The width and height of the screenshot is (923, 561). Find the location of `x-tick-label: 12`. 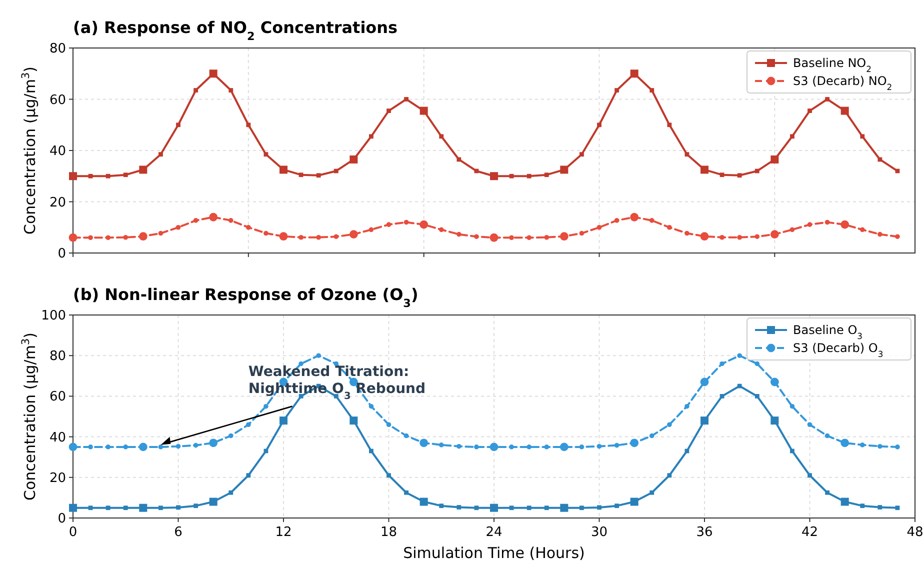

x-tick-label: 12 is located at coordinates (283, 532).